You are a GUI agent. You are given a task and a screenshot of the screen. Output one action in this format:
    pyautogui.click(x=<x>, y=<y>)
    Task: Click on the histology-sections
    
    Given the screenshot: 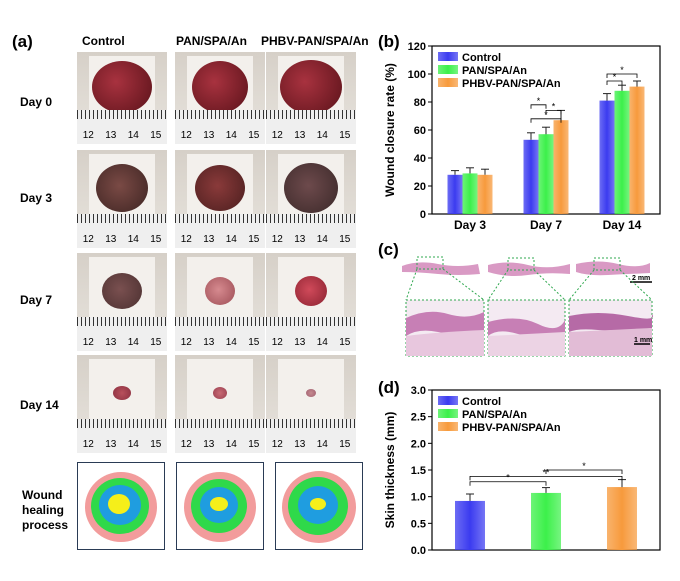 What is the action you would take?
    pyautogui.click(x=527, y=306)
    